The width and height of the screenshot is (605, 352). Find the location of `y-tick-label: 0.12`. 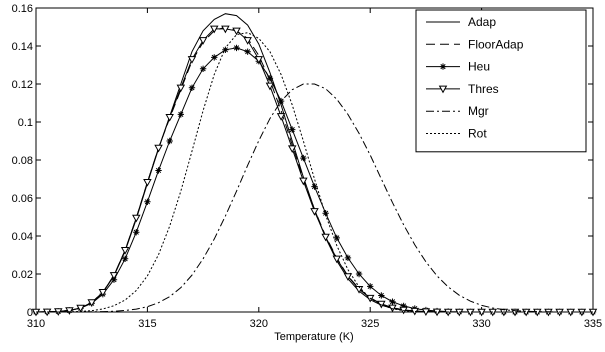

y-tick-label: 0.12 is located at coordinates (22, 85).